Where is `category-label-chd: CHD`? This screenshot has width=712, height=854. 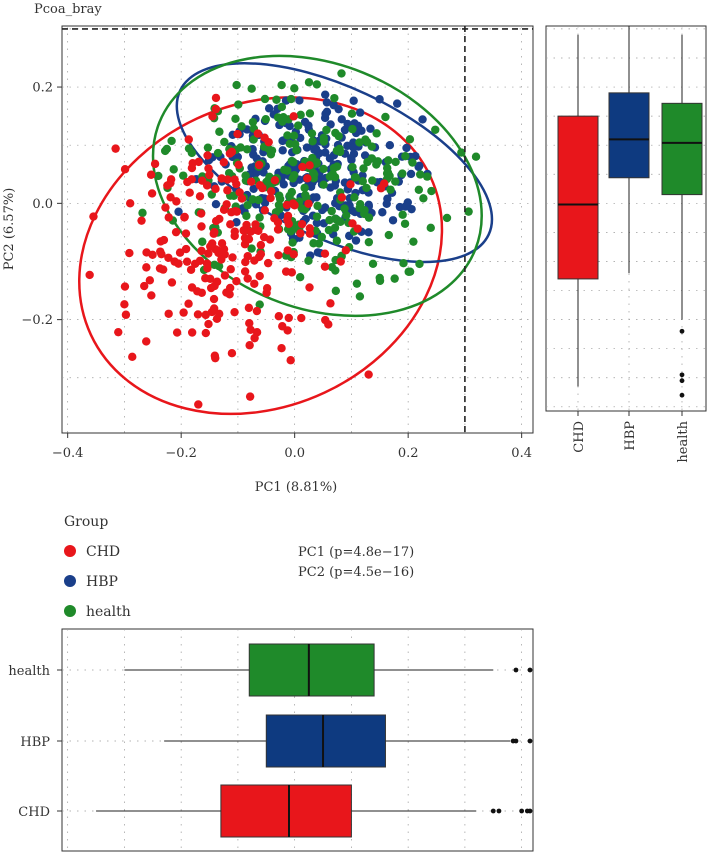 category-label-chd: CHD is located at coordinates (34, 812).